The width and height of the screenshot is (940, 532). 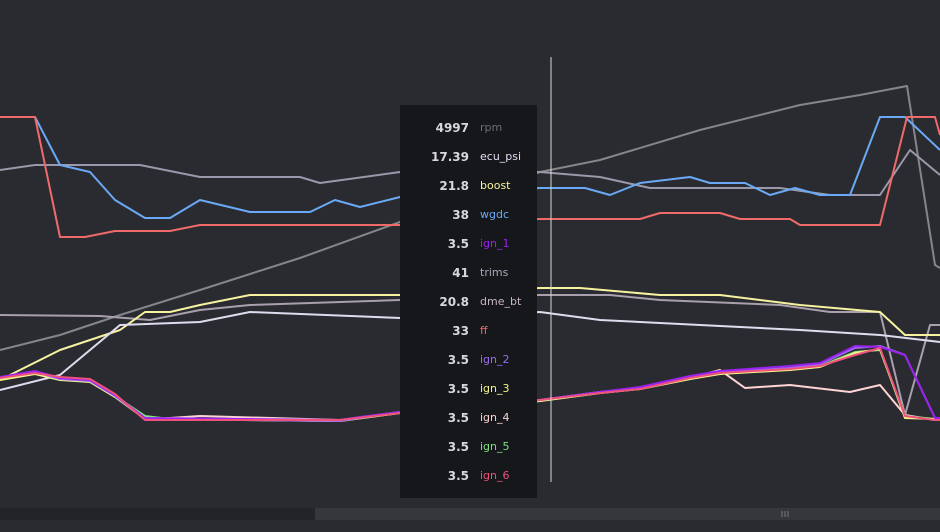 I want to click on row-value: 20.8, so click(x=454, y=302).